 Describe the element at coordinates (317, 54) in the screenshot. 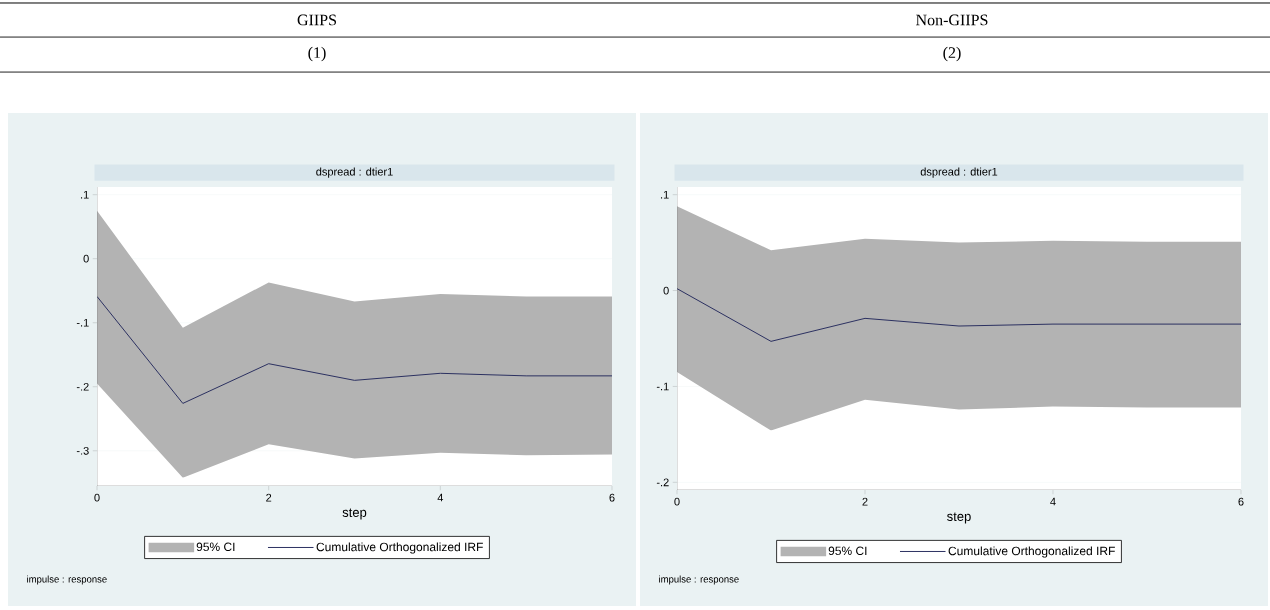

I see `text: (1)` at that location.